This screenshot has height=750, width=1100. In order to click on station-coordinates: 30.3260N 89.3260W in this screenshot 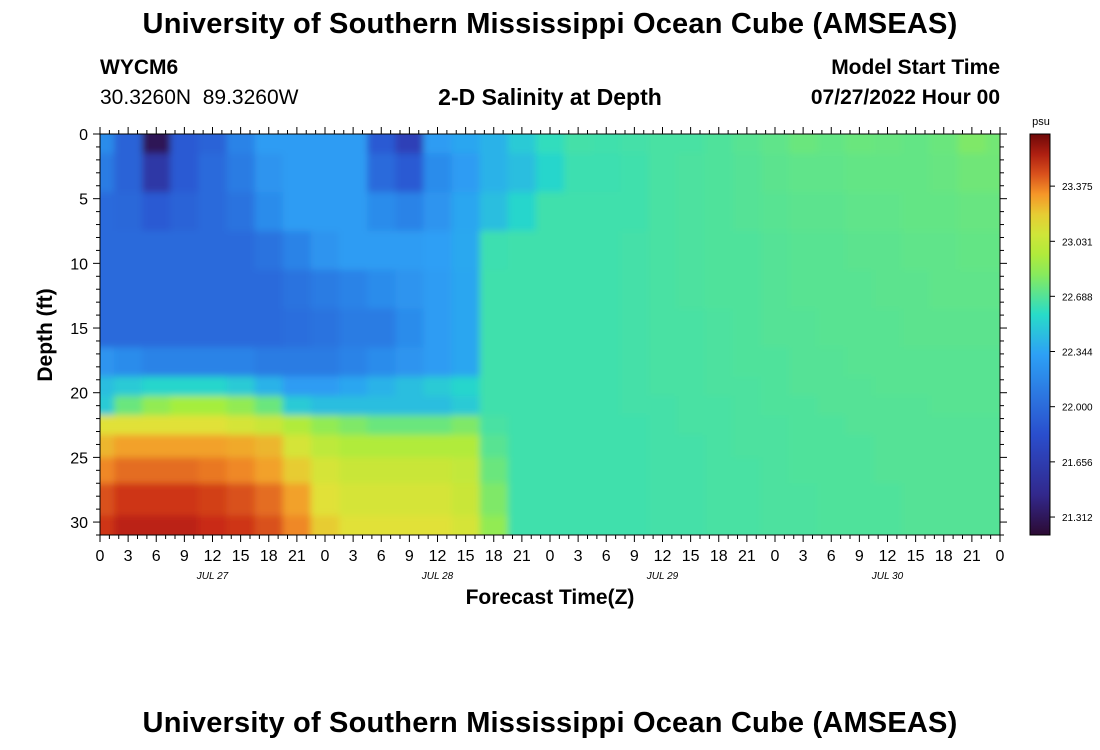, I will do `click(199, 97)`.